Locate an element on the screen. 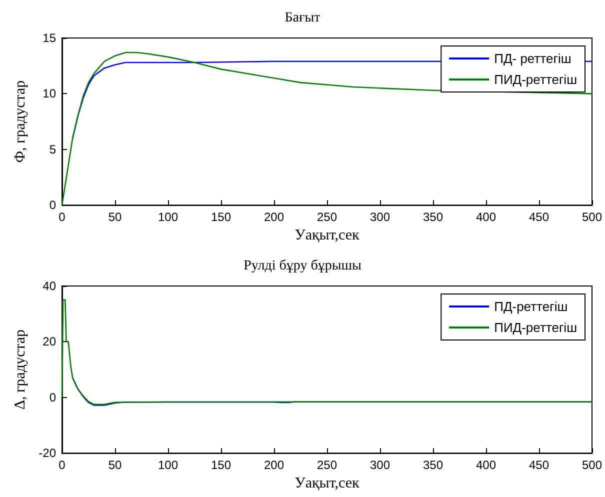 This screenshot has height=497, width=605. y-axis-title: Δ, градустар is located at coordinates (20, 369).